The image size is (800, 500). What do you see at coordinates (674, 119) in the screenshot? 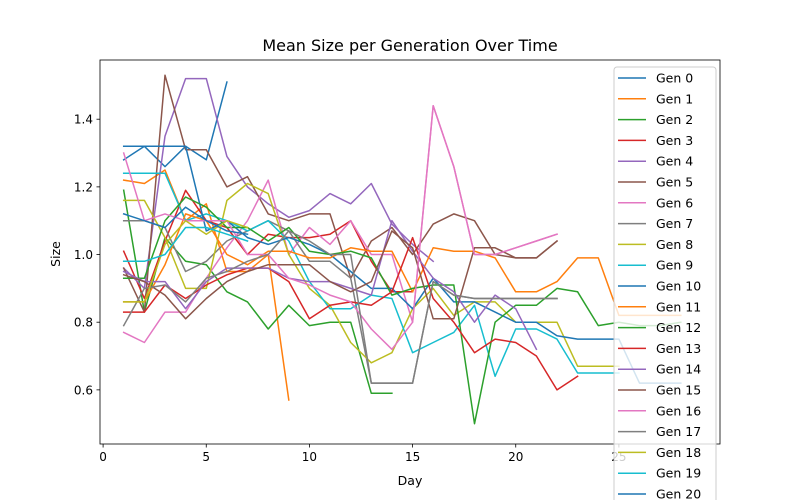
I see `legend-entry-gen-2: Gen 2` at bounding box center [674, 119].